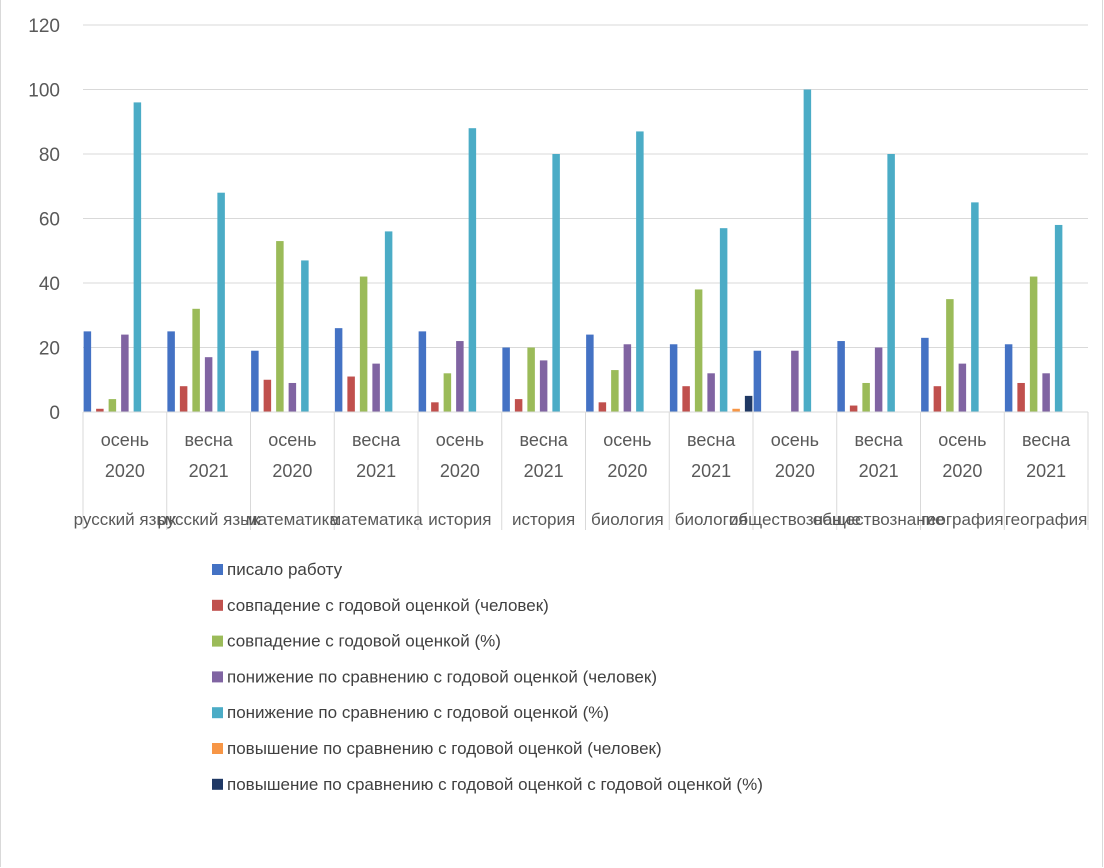  Describe the element at coordinates (388, 605) in the screenshot. I see `legend-label: совпадение с годовой оценкой (человек)` at that location.